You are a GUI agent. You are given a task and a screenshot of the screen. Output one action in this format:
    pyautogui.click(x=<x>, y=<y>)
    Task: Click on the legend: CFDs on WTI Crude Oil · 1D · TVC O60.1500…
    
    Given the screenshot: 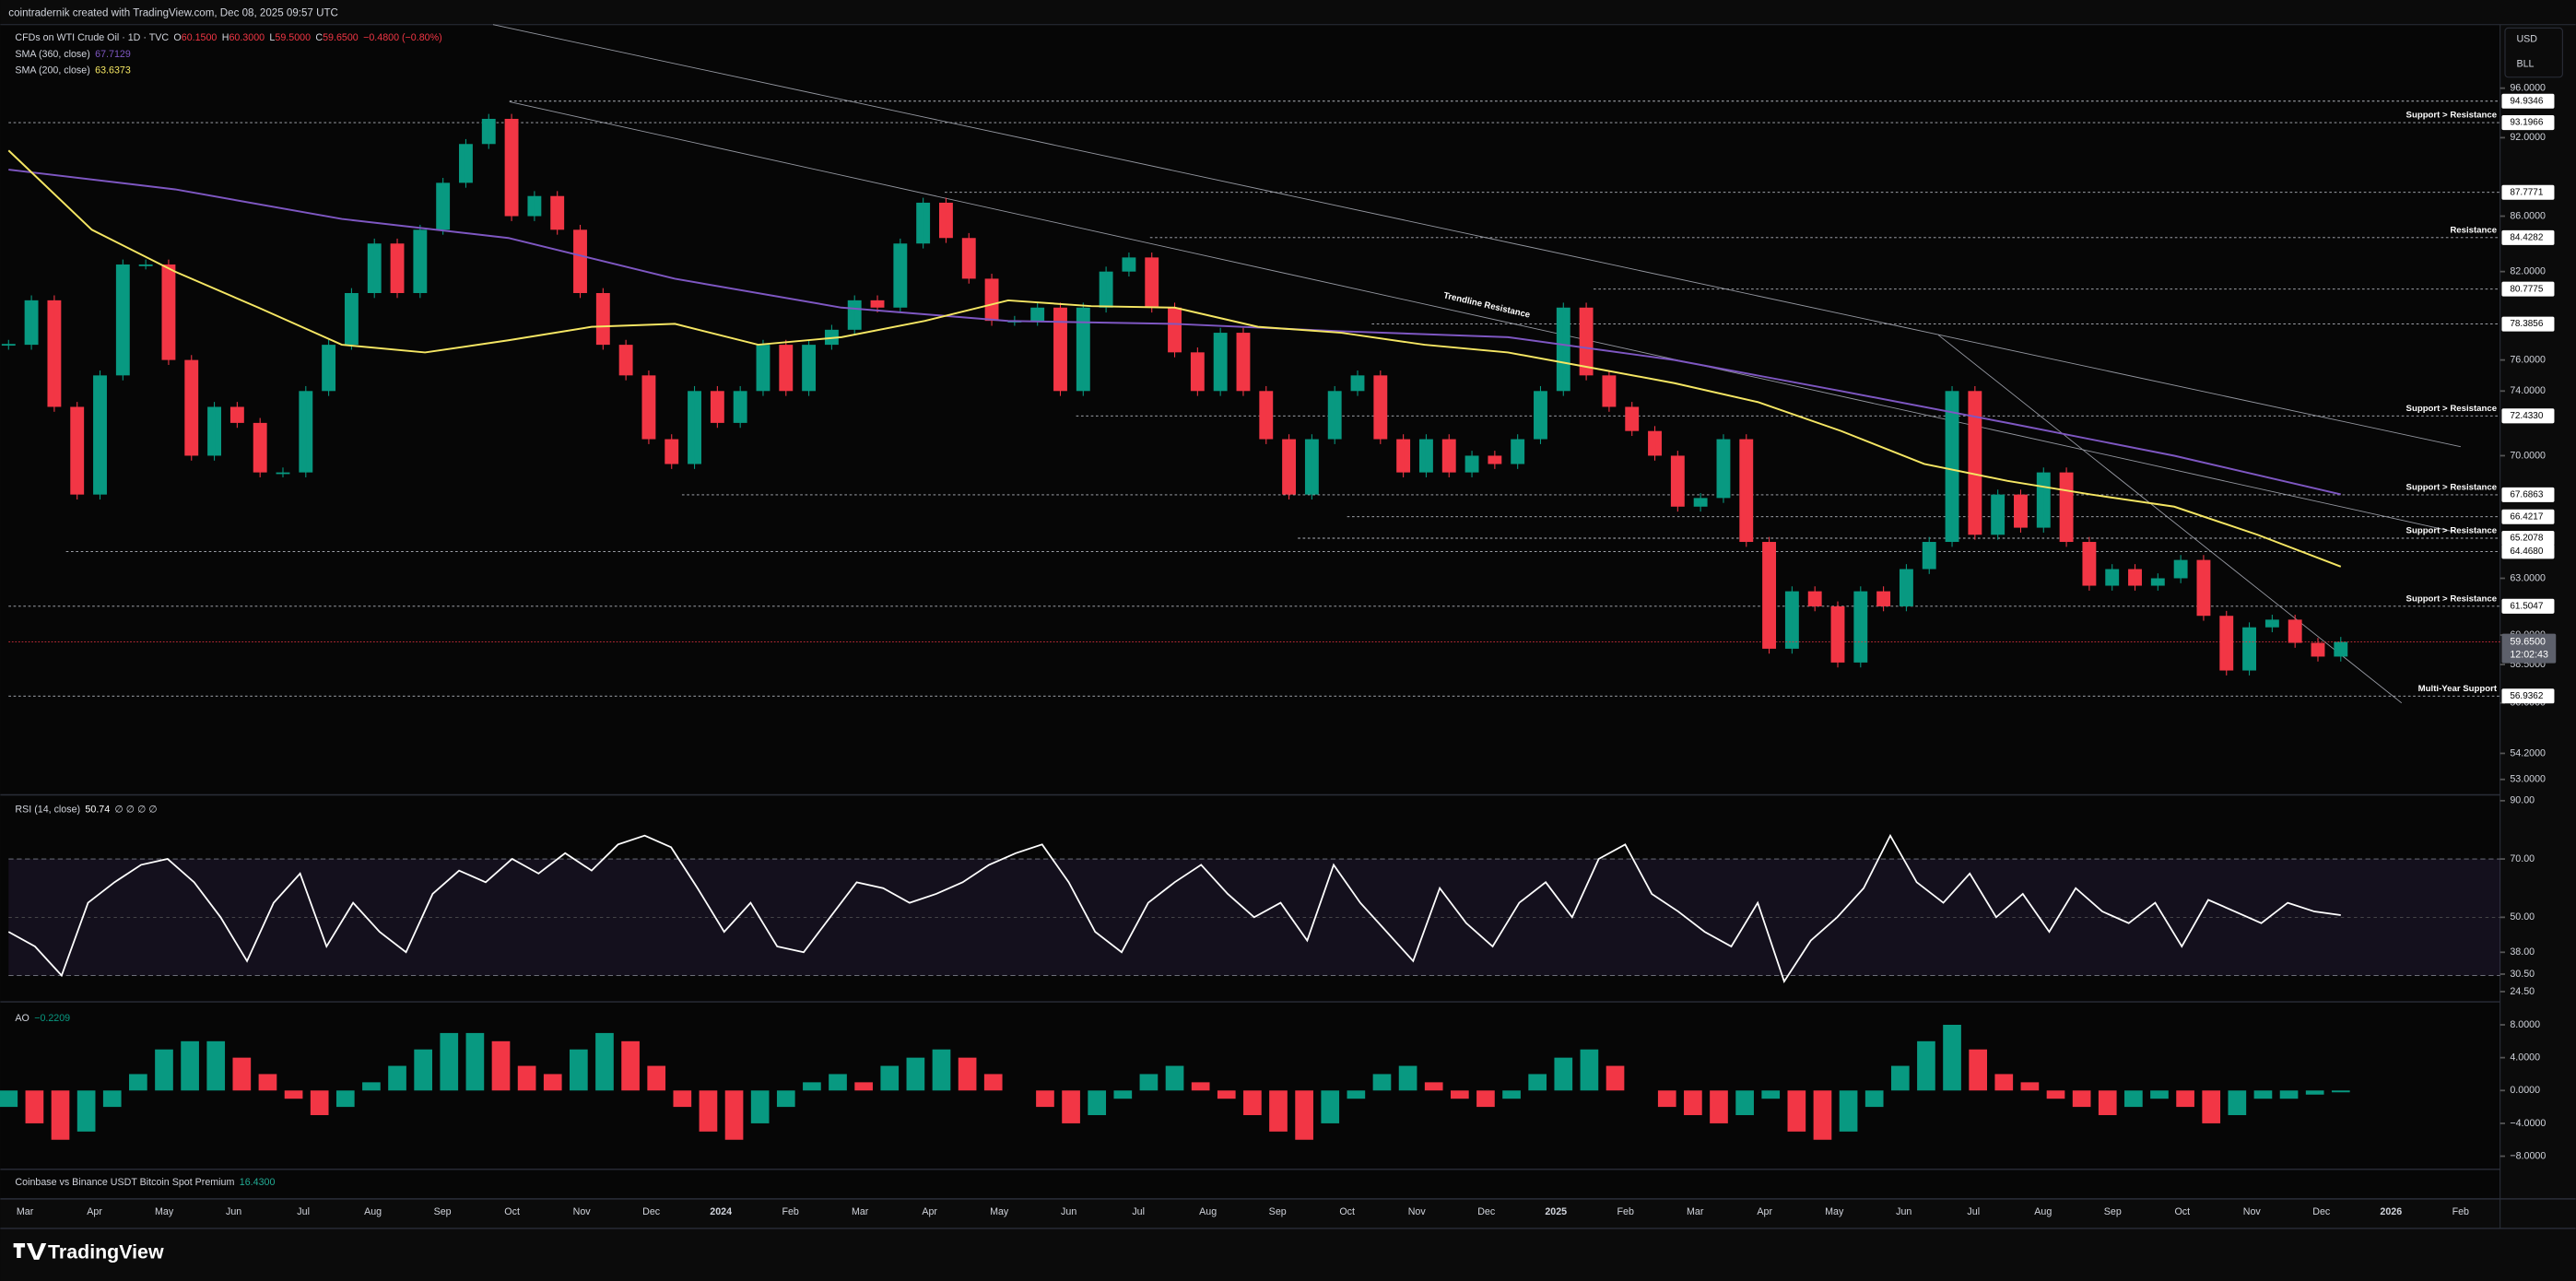 What is the action you would take?
    pyautogui.click(x=228, y=38)
    